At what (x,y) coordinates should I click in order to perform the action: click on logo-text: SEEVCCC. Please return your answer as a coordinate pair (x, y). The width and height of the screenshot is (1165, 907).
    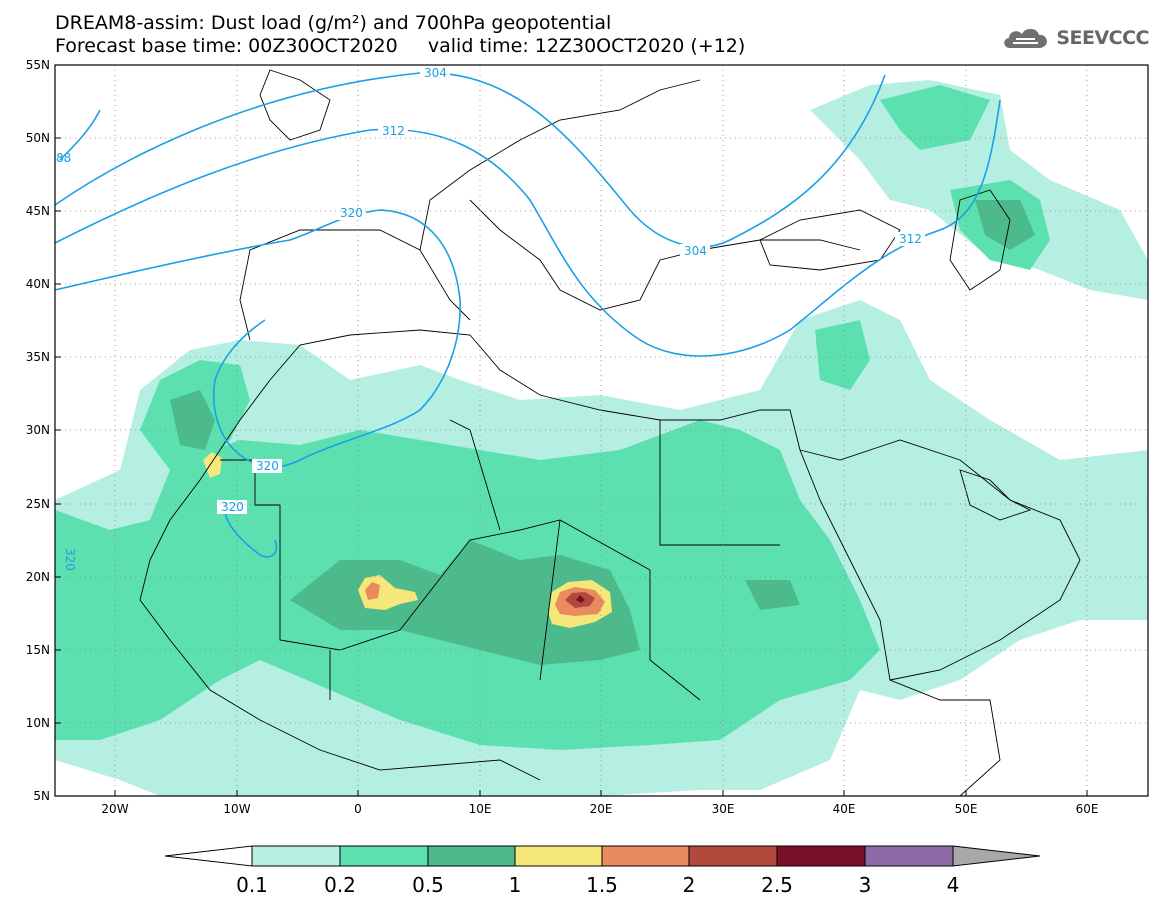
    Looking at the image, I should click on (1102, 38).